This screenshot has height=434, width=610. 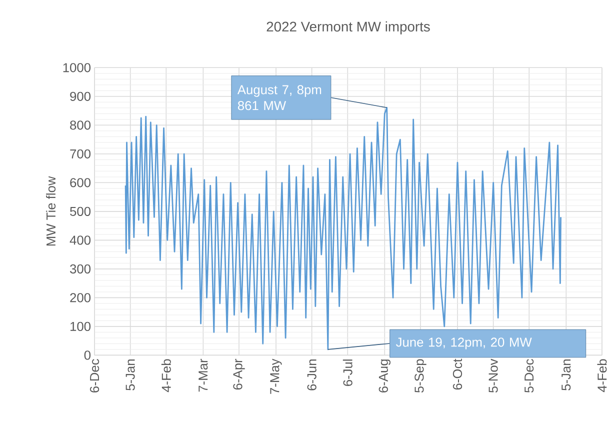 I want to click on y-tick-label: 800, so click(x=80, y=125).